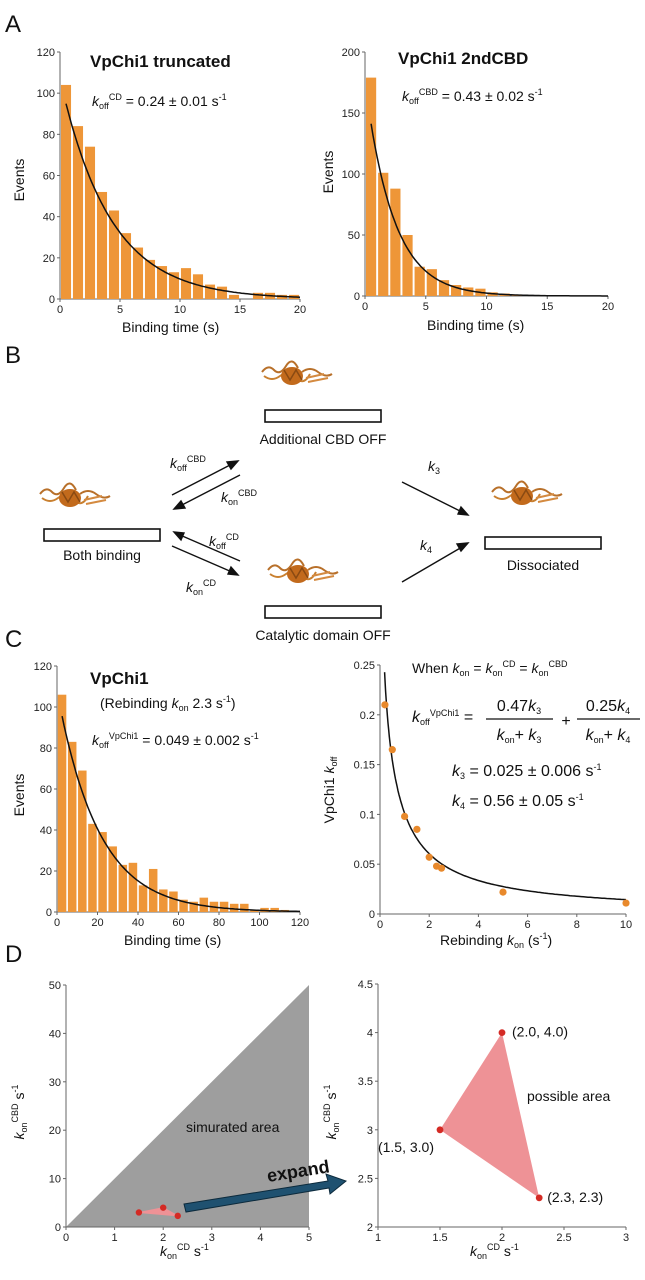 This screenshot has width=645, height=1280. What do you see at coordinates (365, 985) in the screenshot?
I see `y-tick-label: 4.5` at bounding box center [365, 985].